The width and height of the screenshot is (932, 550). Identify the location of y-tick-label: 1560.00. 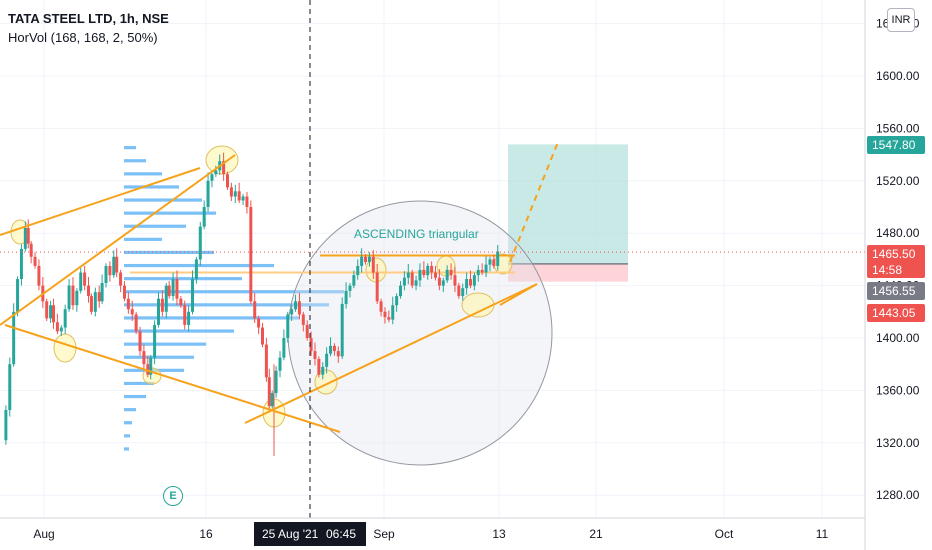
(898, 128).